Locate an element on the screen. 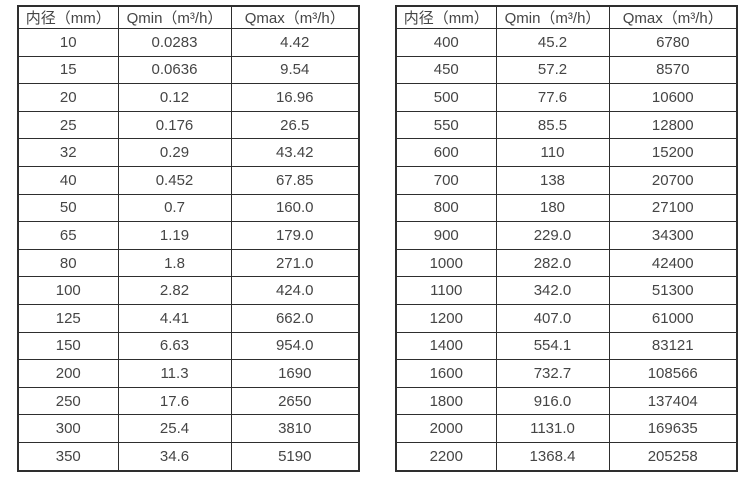  table-cell: 57.2 is located at coordinates (552, 70).